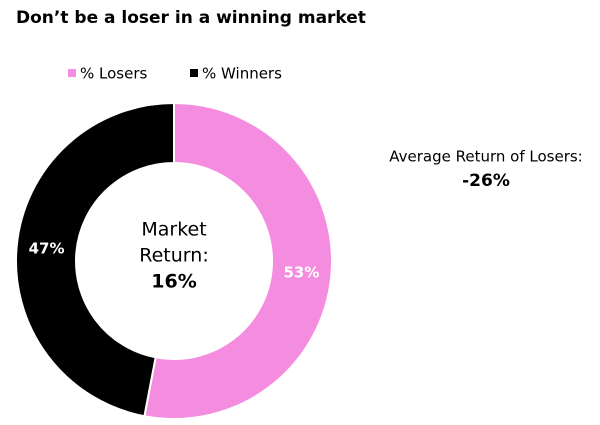 This screenshot has height=425, width=600. Describe the element at coordinates (173, 230) in the screenshot. I see `center-label: Market` at that location.